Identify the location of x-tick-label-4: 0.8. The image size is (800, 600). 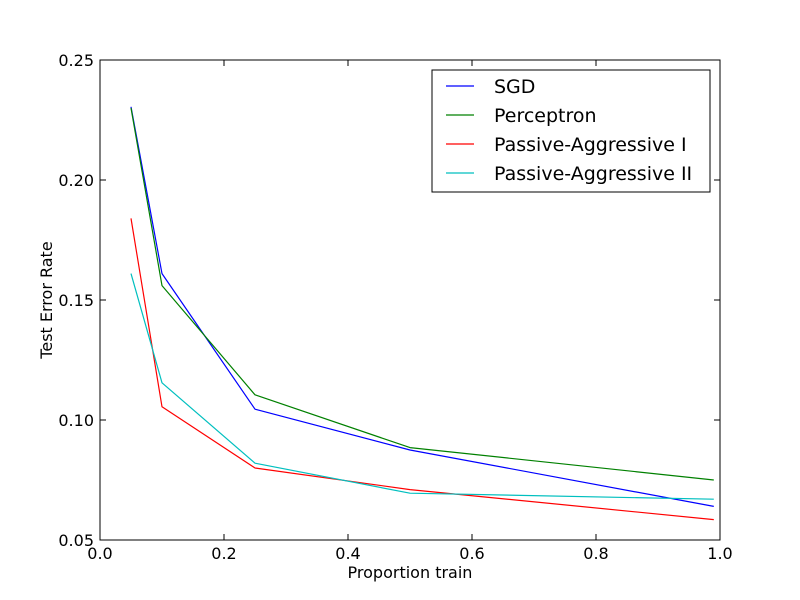
(595, 553).